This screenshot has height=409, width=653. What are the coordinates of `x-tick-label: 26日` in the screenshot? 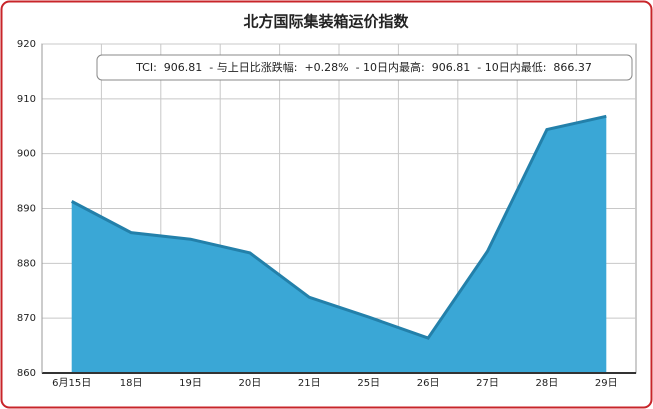 It's located at (428, 383).